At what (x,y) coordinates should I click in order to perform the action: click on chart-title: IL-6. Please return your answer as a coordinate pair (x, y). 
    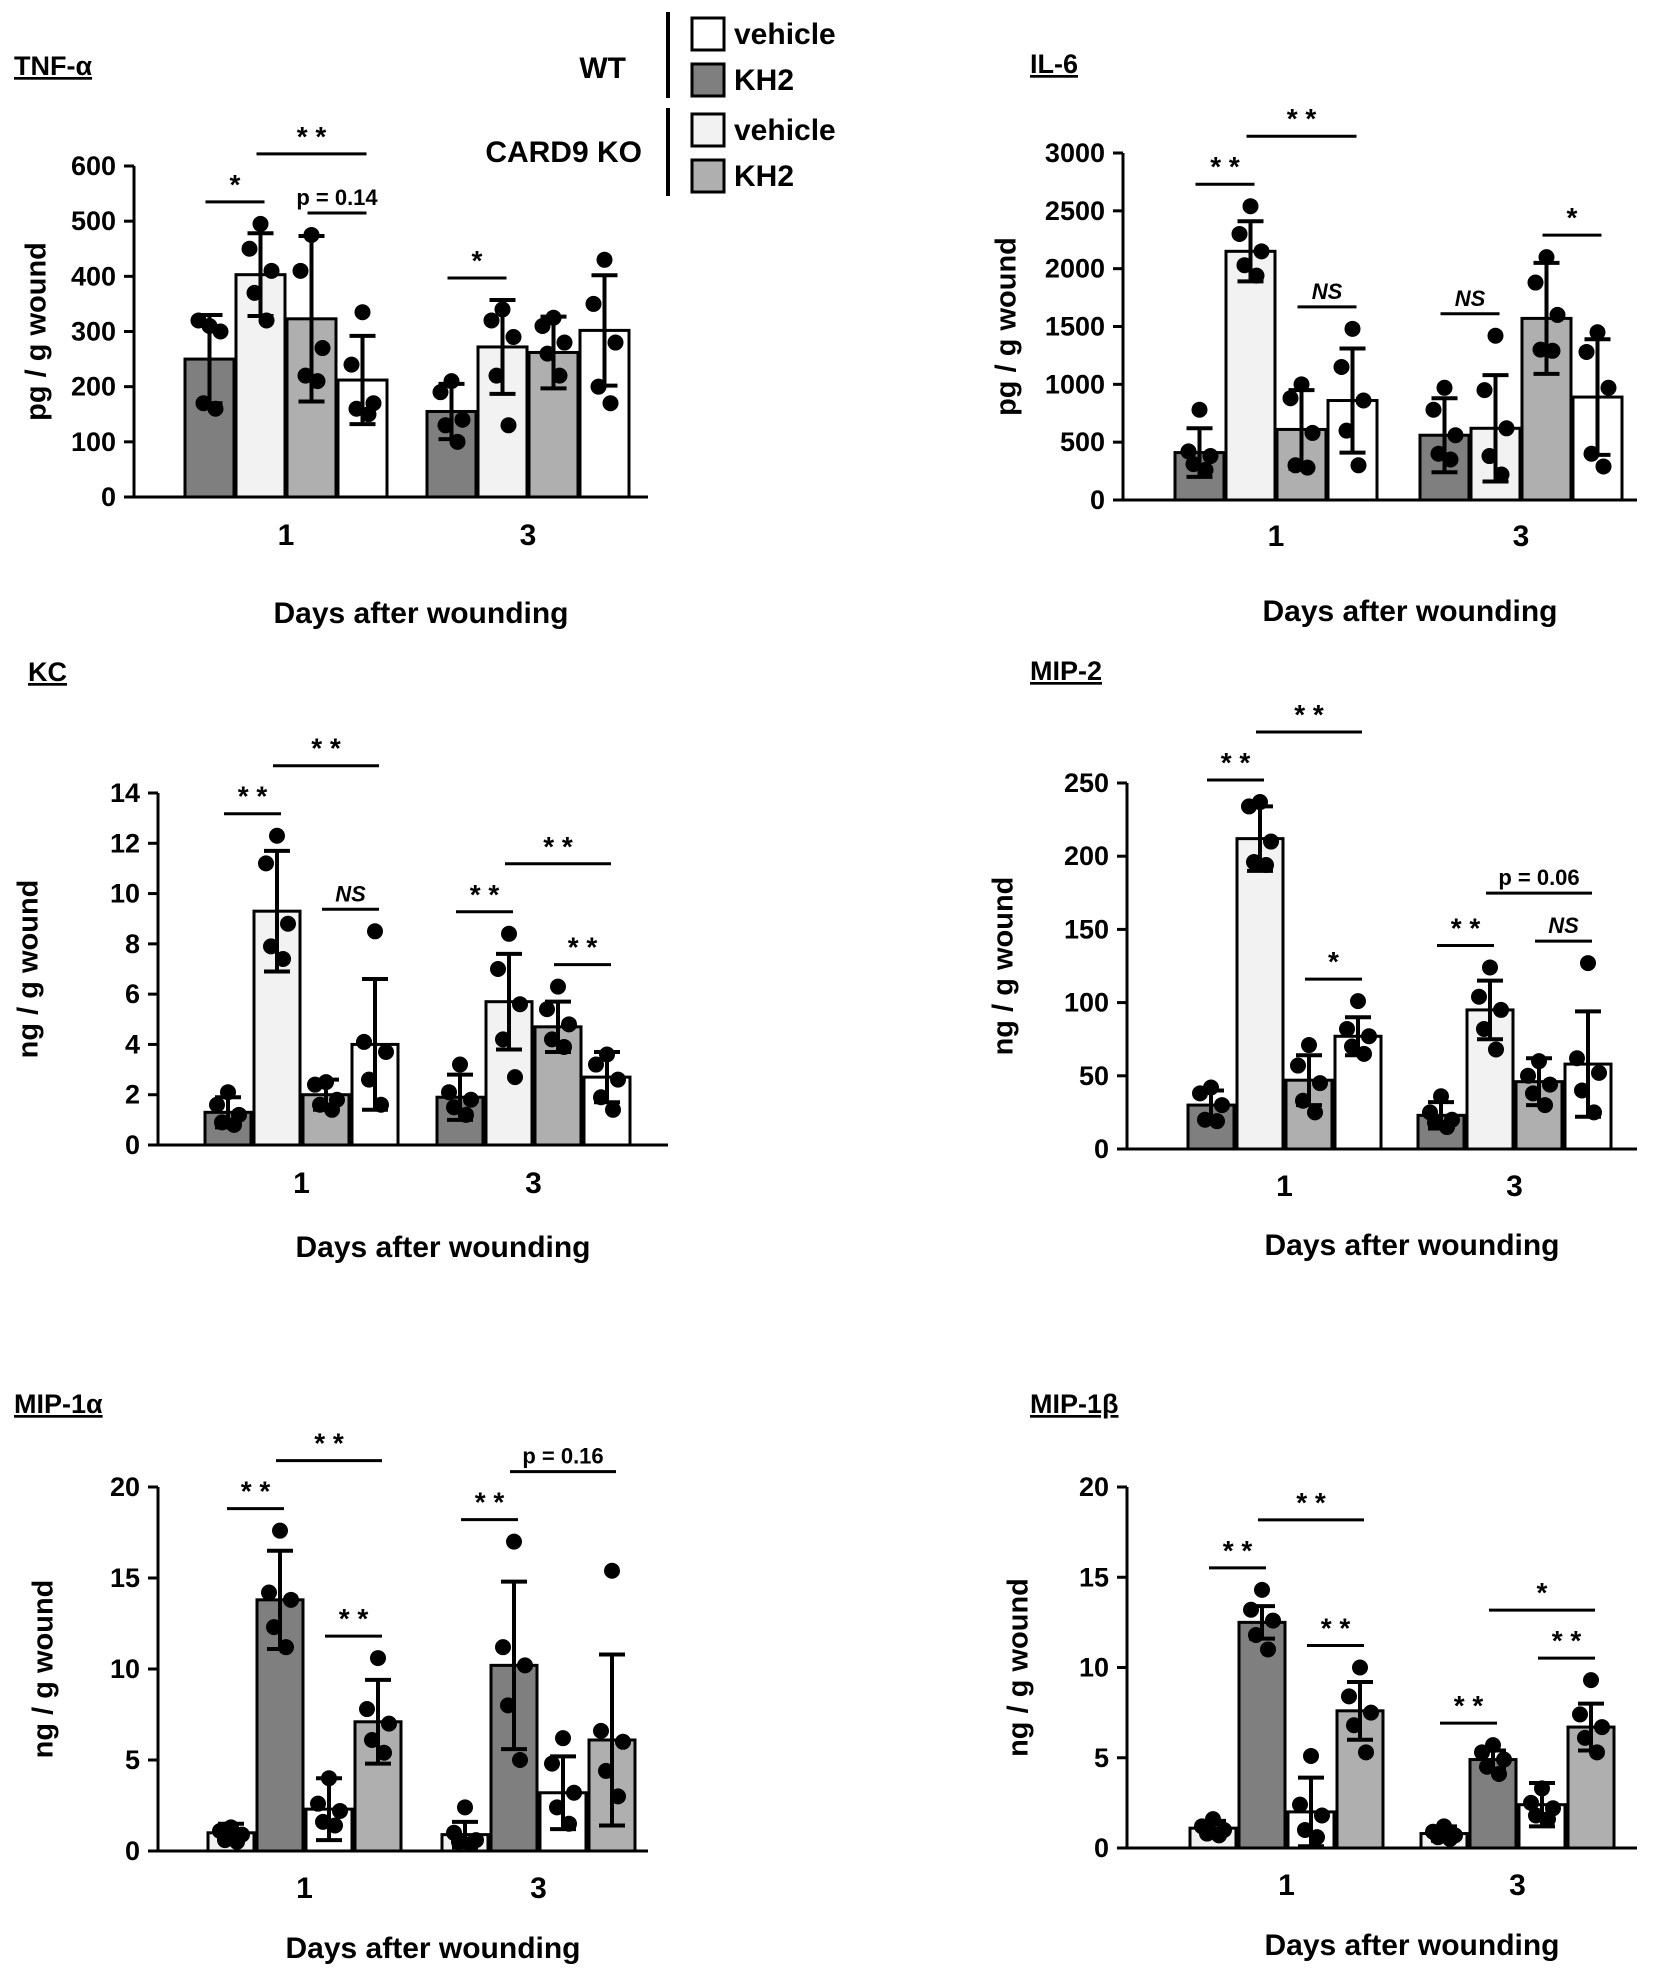
    Looking at the image, I should click on (1054, 64).